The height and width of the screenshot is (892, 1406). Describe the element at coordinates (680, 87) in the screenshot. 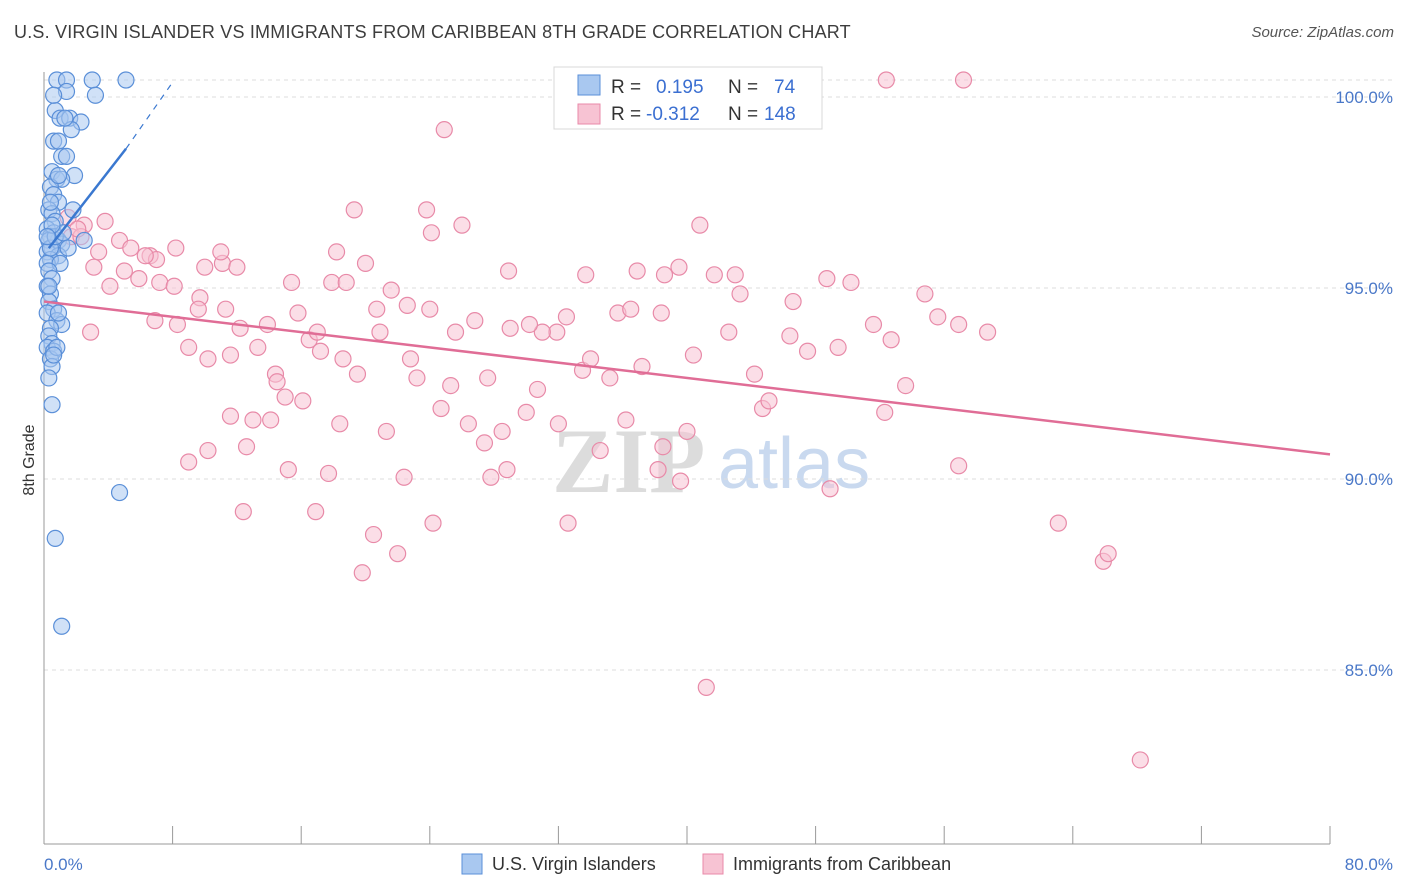

I see `legend-blue-r-value: 0.195` at that location.